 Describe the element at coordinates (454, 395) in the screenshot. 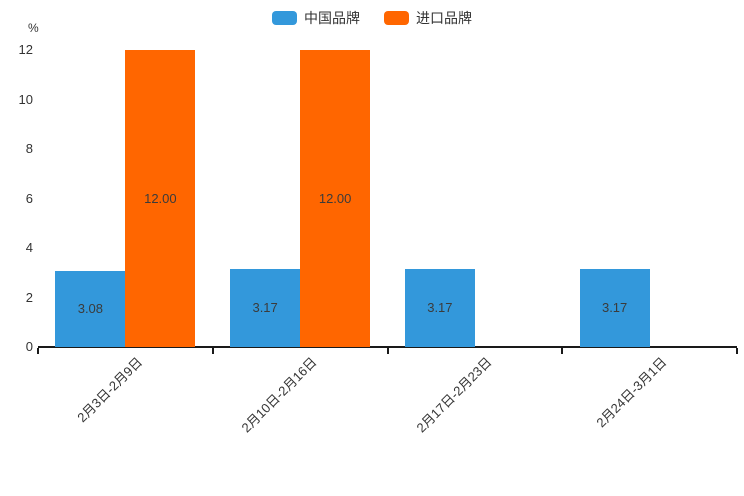

I see `x-tick-label: 2月17日-2月23日` at that location.